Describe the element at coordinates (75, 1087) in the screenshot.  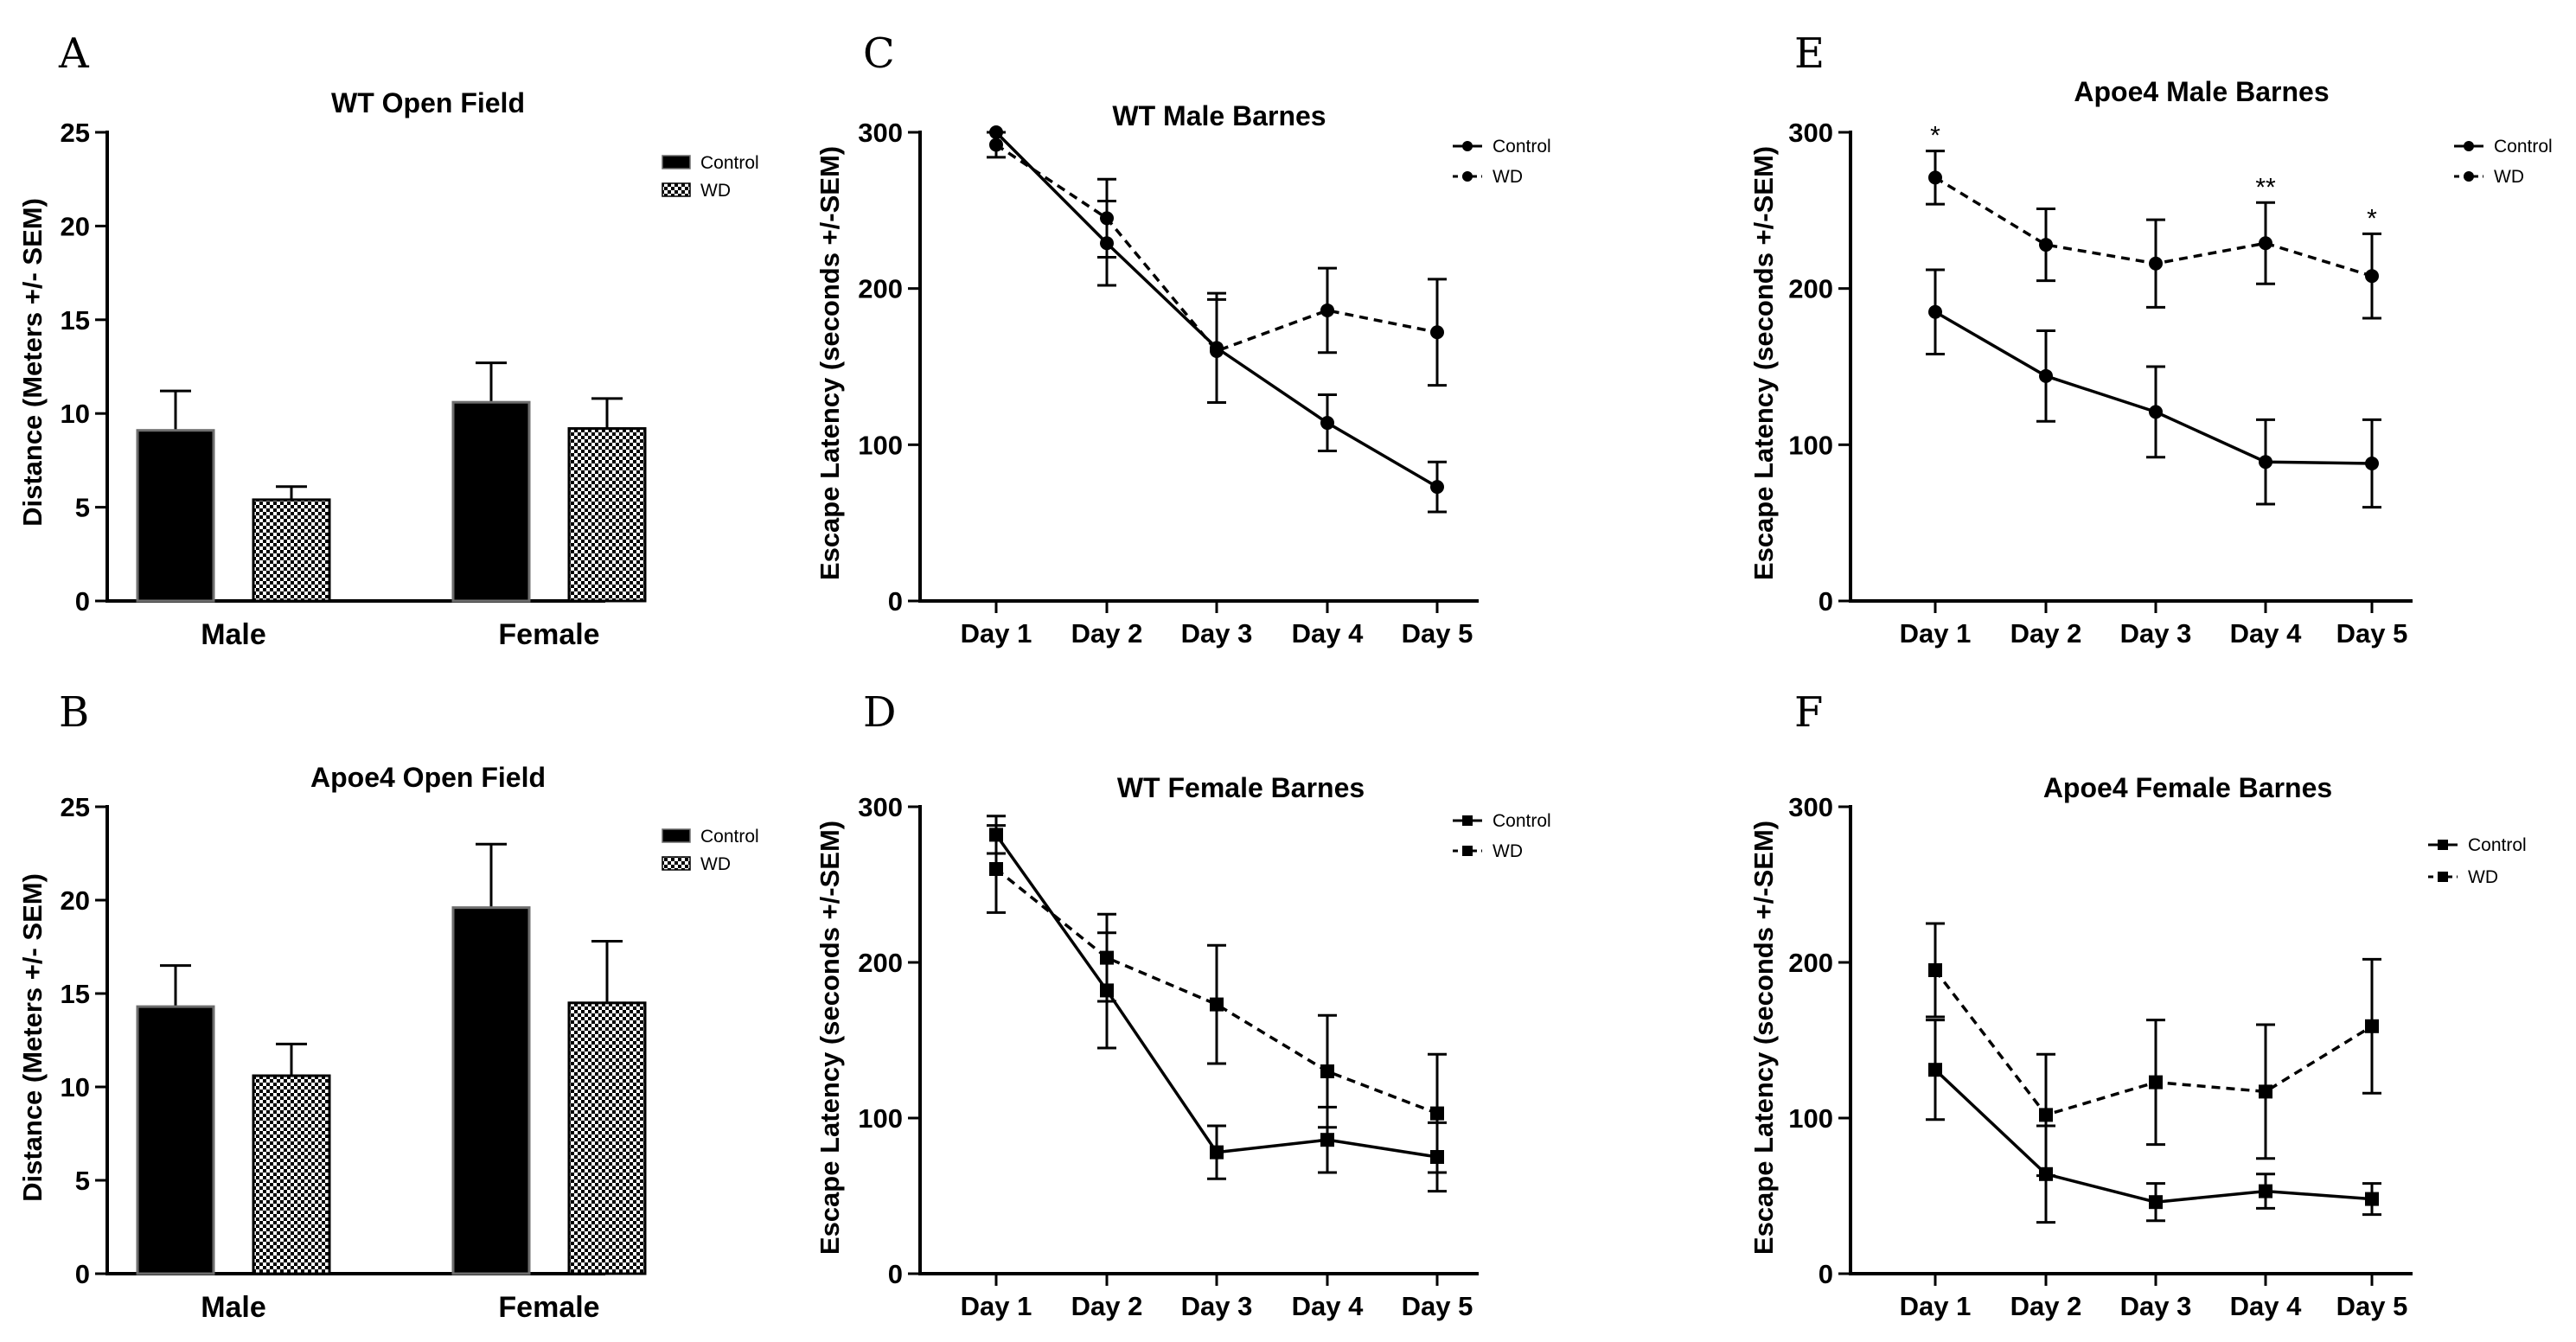
I see `y-tick-label: 10` at that location.